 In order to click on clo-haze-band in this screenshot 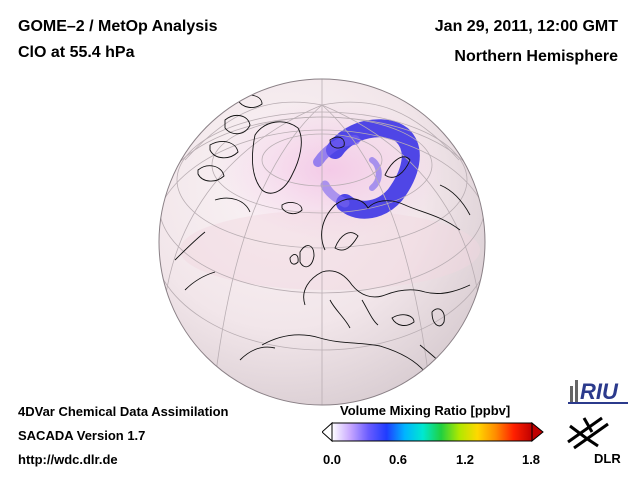, I will do `click(330, 250)`.